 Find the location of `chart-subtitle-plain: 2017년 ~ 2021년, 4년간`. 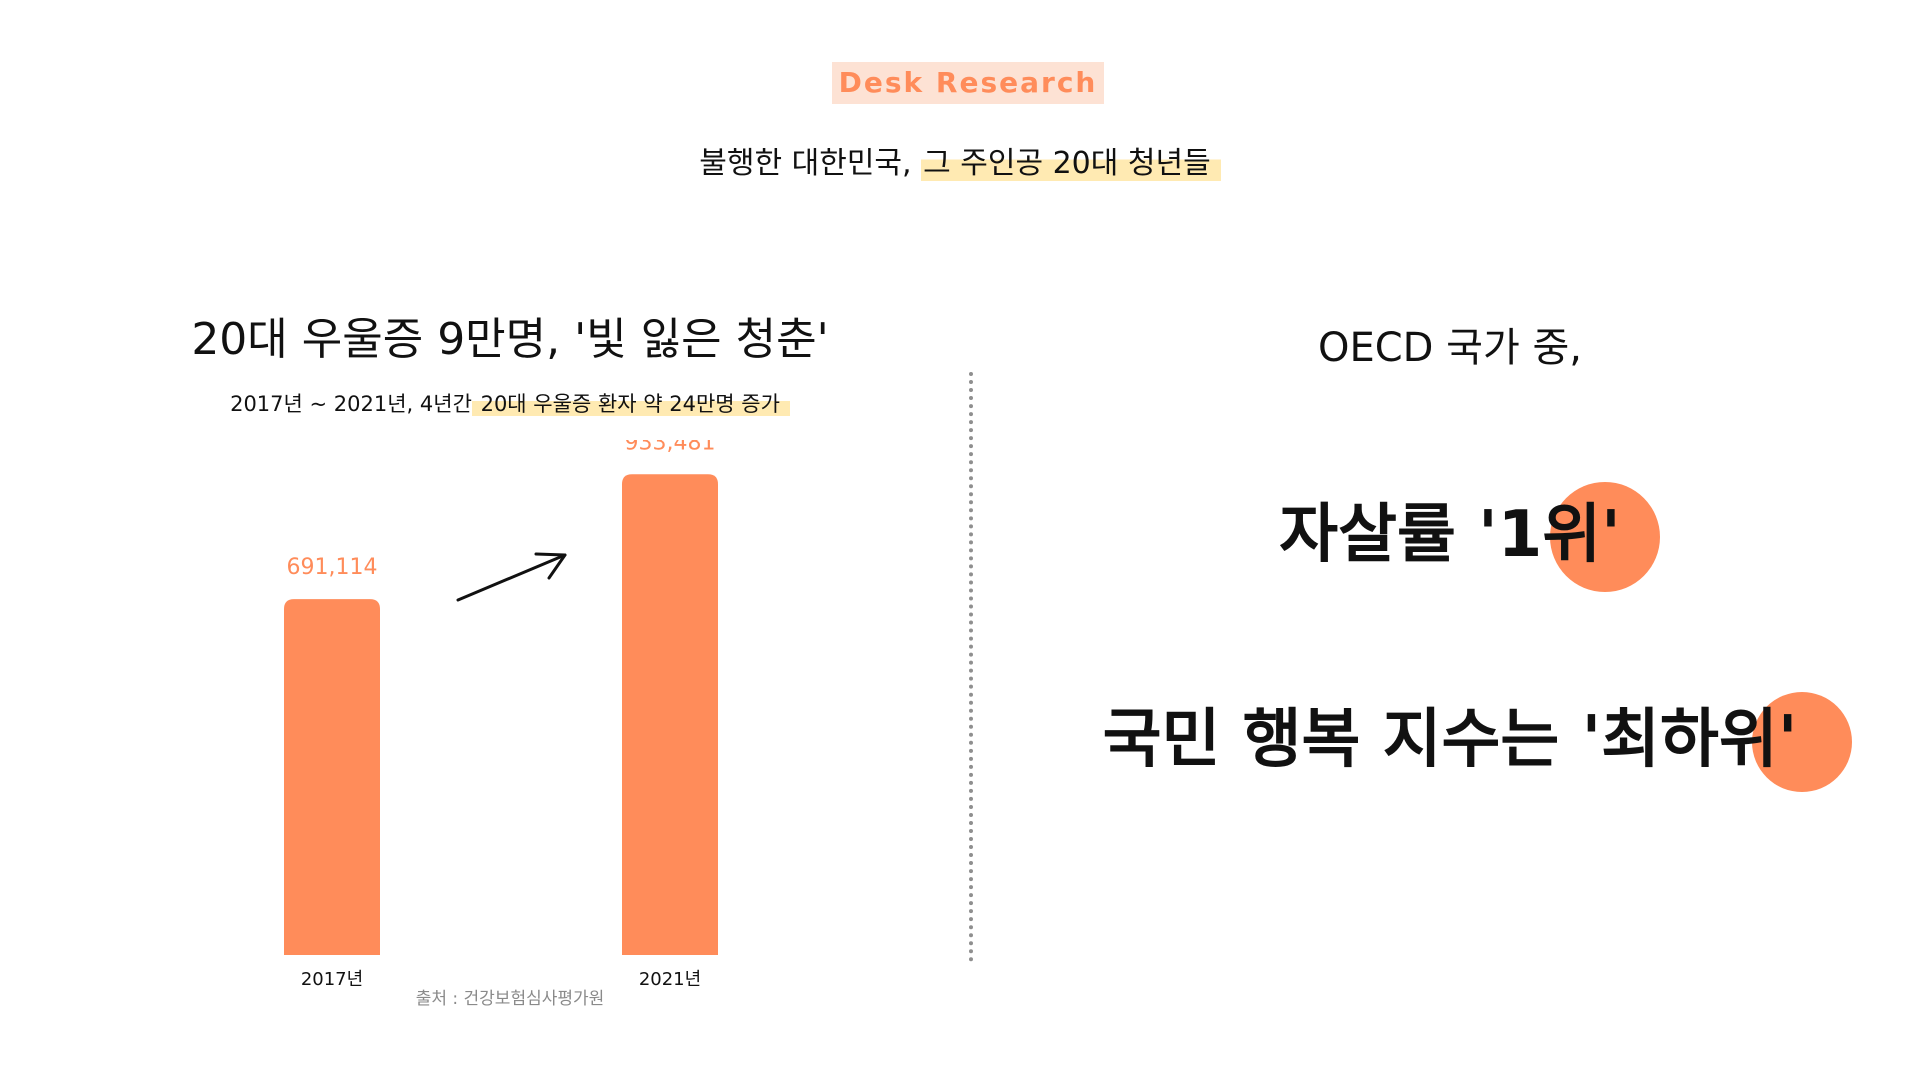

chart-subtitle-plain: 2017년 ~ 2021년, 4년간 is located at coordinates (351, 404).